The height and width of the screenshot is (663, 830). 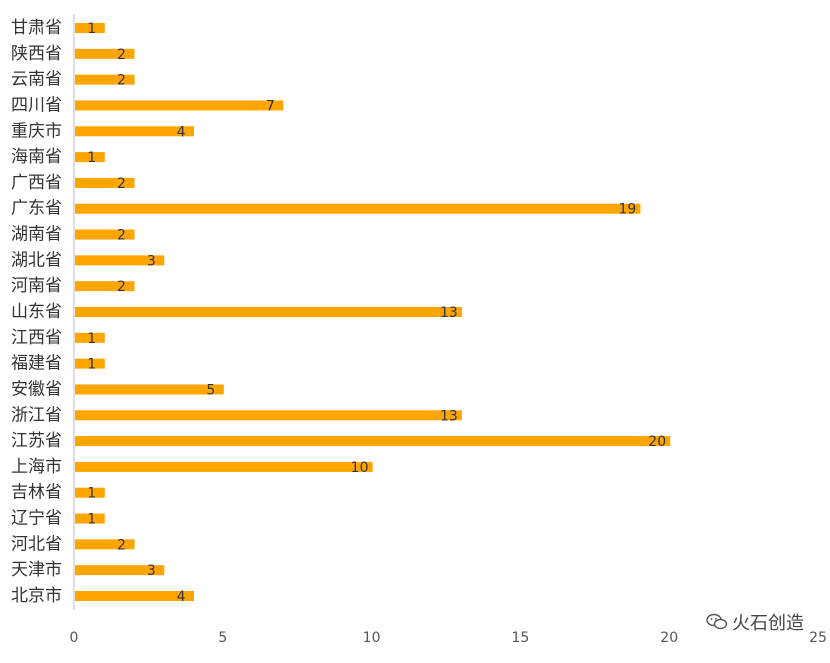 I want to click on category-label: 重庆市, so click(x=36, y=131).